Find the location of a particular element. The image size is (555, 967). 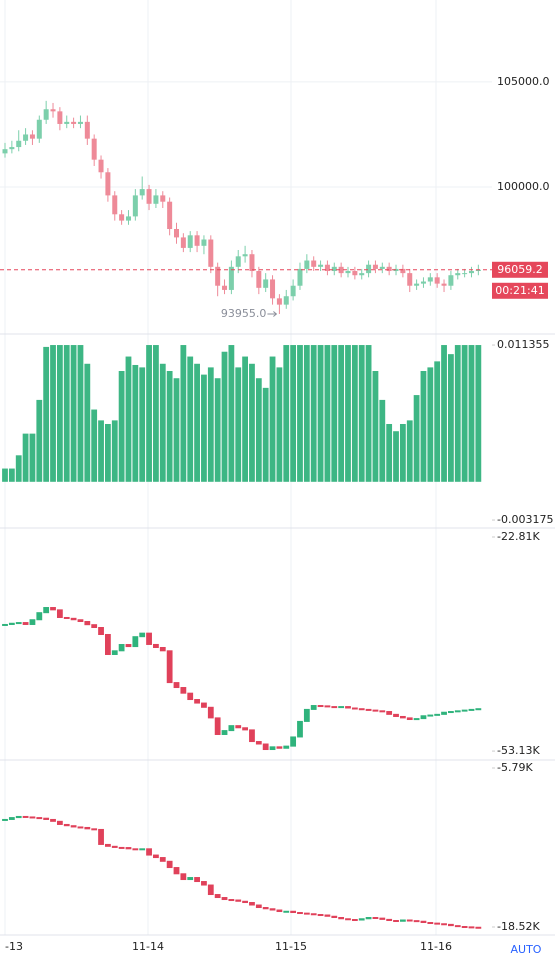

y-tick-label: -0.003175 is located at coordinates (525, 519).